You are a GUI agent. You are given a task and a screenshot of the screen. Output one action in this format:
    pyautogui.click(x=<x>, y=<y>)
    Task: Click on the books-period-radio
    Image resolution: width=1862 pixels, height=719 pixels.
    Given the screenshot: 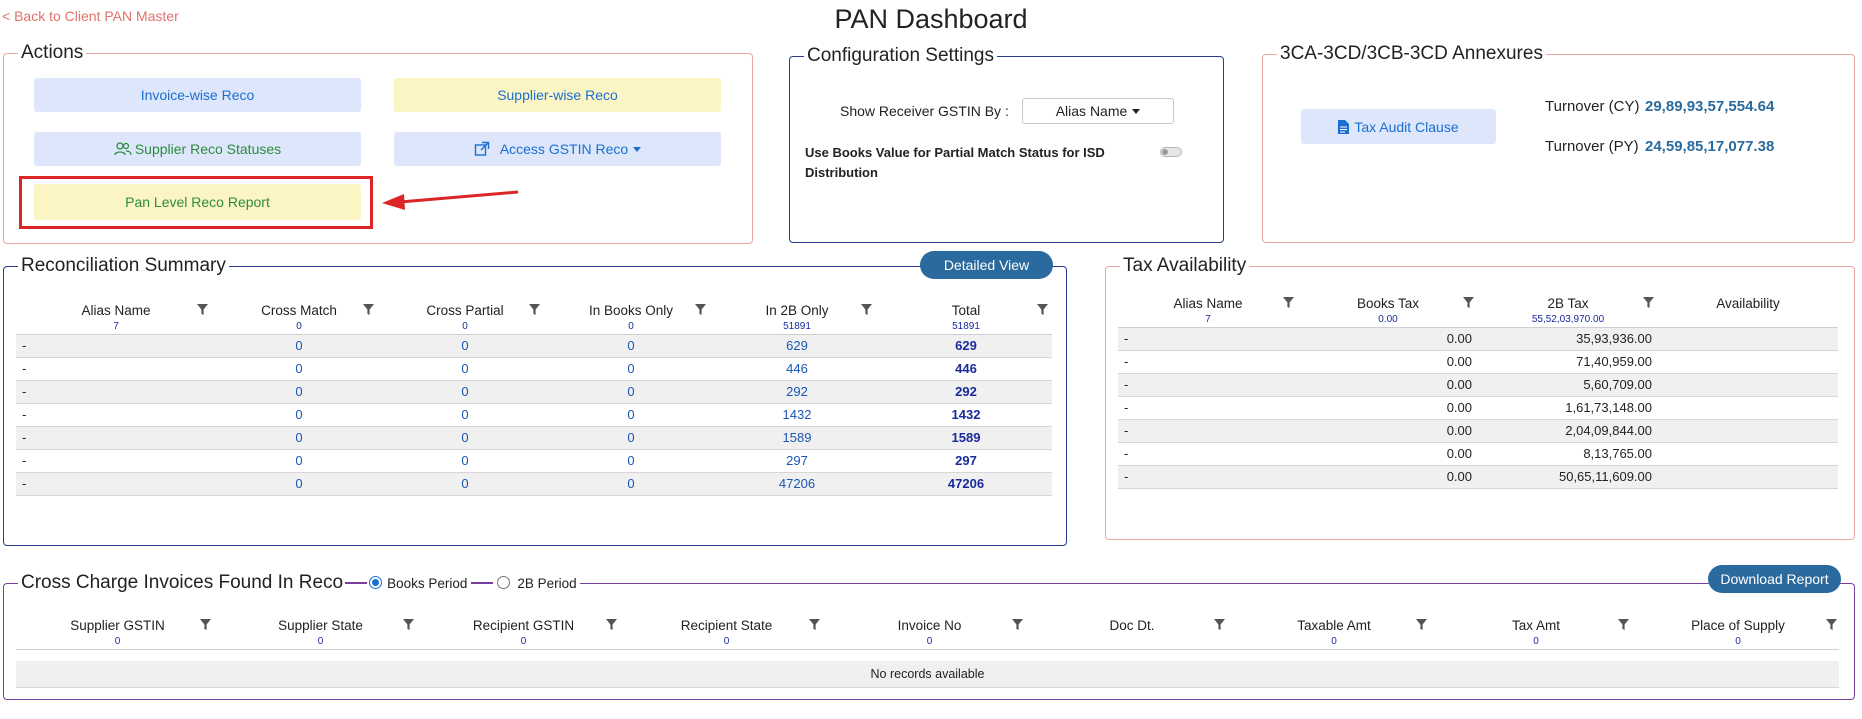 What is the action you would take?
    pyautogui.click(x=376, y=582)
    